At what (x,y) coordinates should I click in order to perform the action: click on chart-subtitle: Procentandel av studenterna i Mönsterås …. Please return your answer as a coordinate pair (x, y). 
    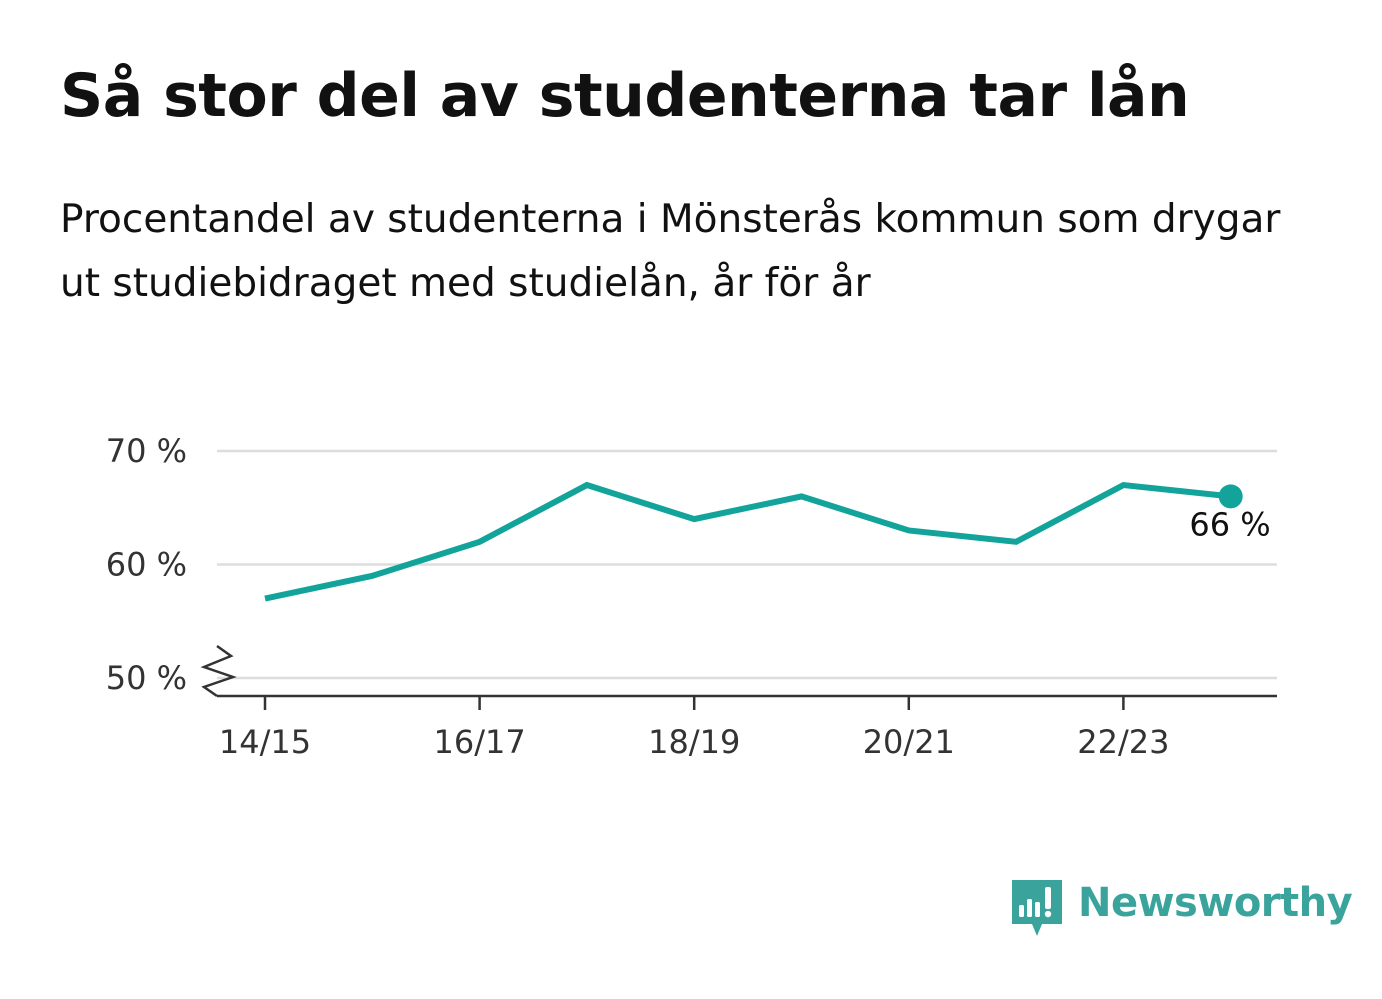
    Looking at the image, I should click on (670, 251).